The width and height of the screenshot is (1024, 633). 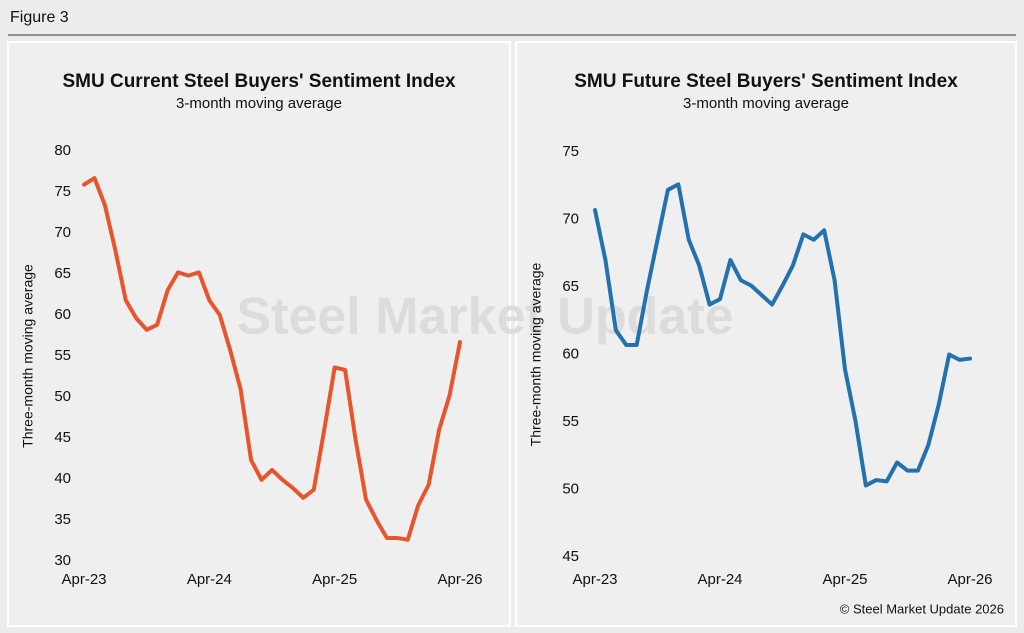 I want to click on copyright: © Steel Market Update 2026, so click(x=922, y=608).